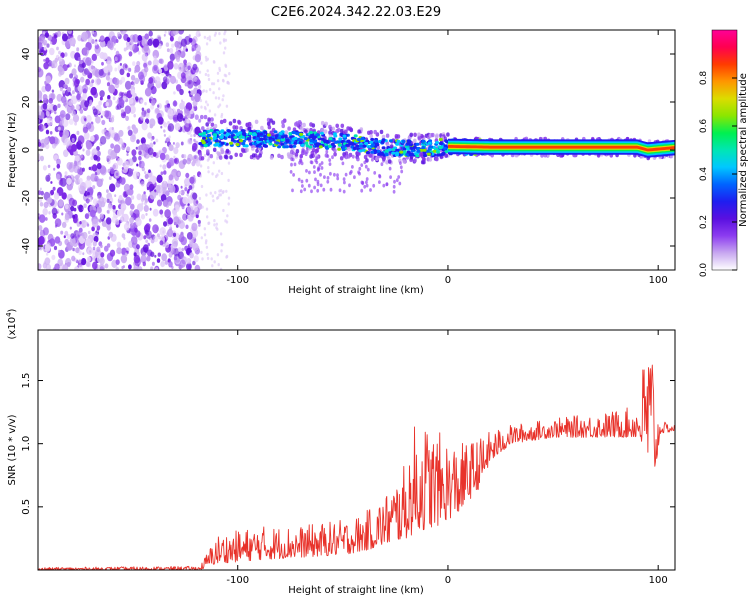  What do you see at coordinates (561, 148) in the screenshot?
I see `band-layer` at bounding box center [561, 148].